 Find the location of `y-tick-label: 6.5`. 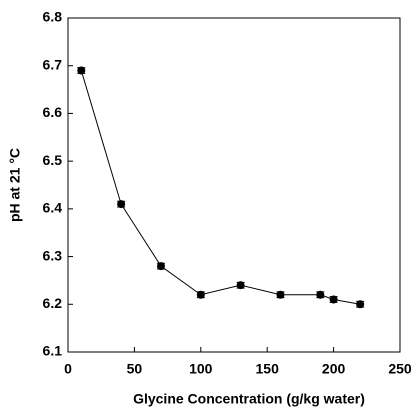

y-tick-label: 6.5 is located at coordinates (53, 160).